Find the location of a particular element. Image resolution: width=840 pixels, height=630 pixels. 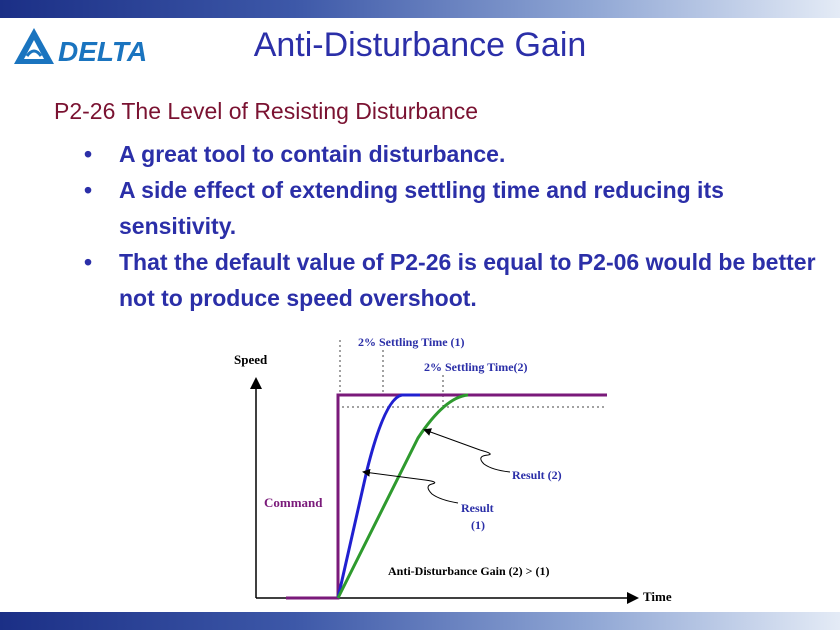

x-axis-label: Time is located at coordinates (657, 596).